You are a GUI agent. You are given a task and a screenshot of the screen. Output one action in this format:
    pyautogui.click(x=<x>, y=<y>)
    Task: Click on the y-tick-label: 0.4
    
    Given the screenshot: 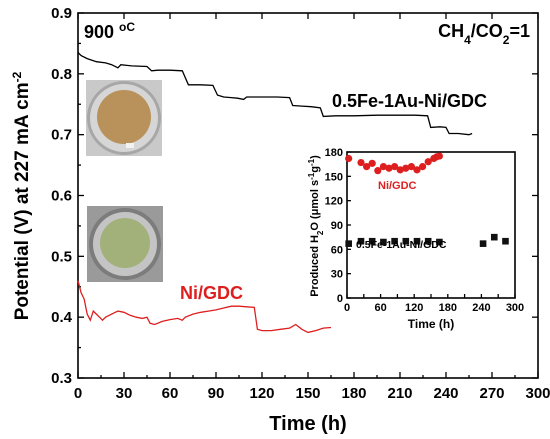 What is the action you would take?
    pyautogui.click(x=62, y=317)
    